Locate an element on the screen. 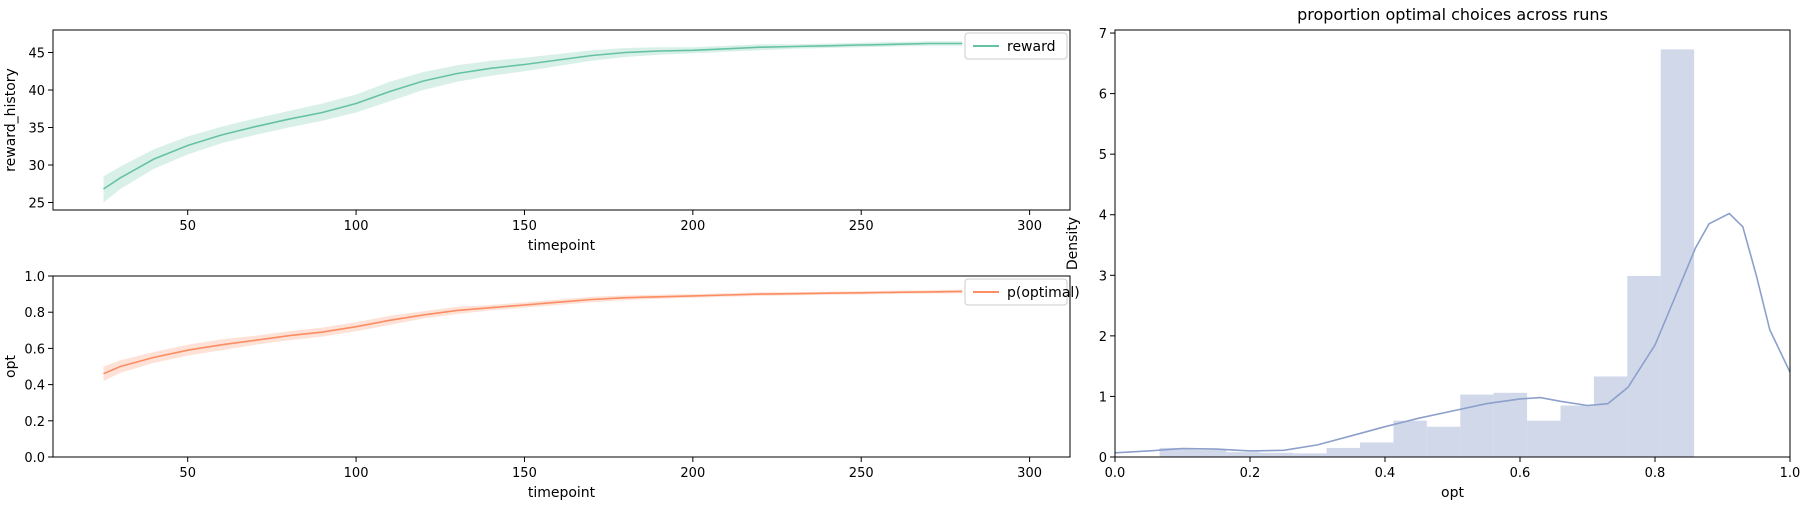 This screenshot has height=511, width=1811. x-tick-label: 0.4 is located at coordinates (1385, 473).